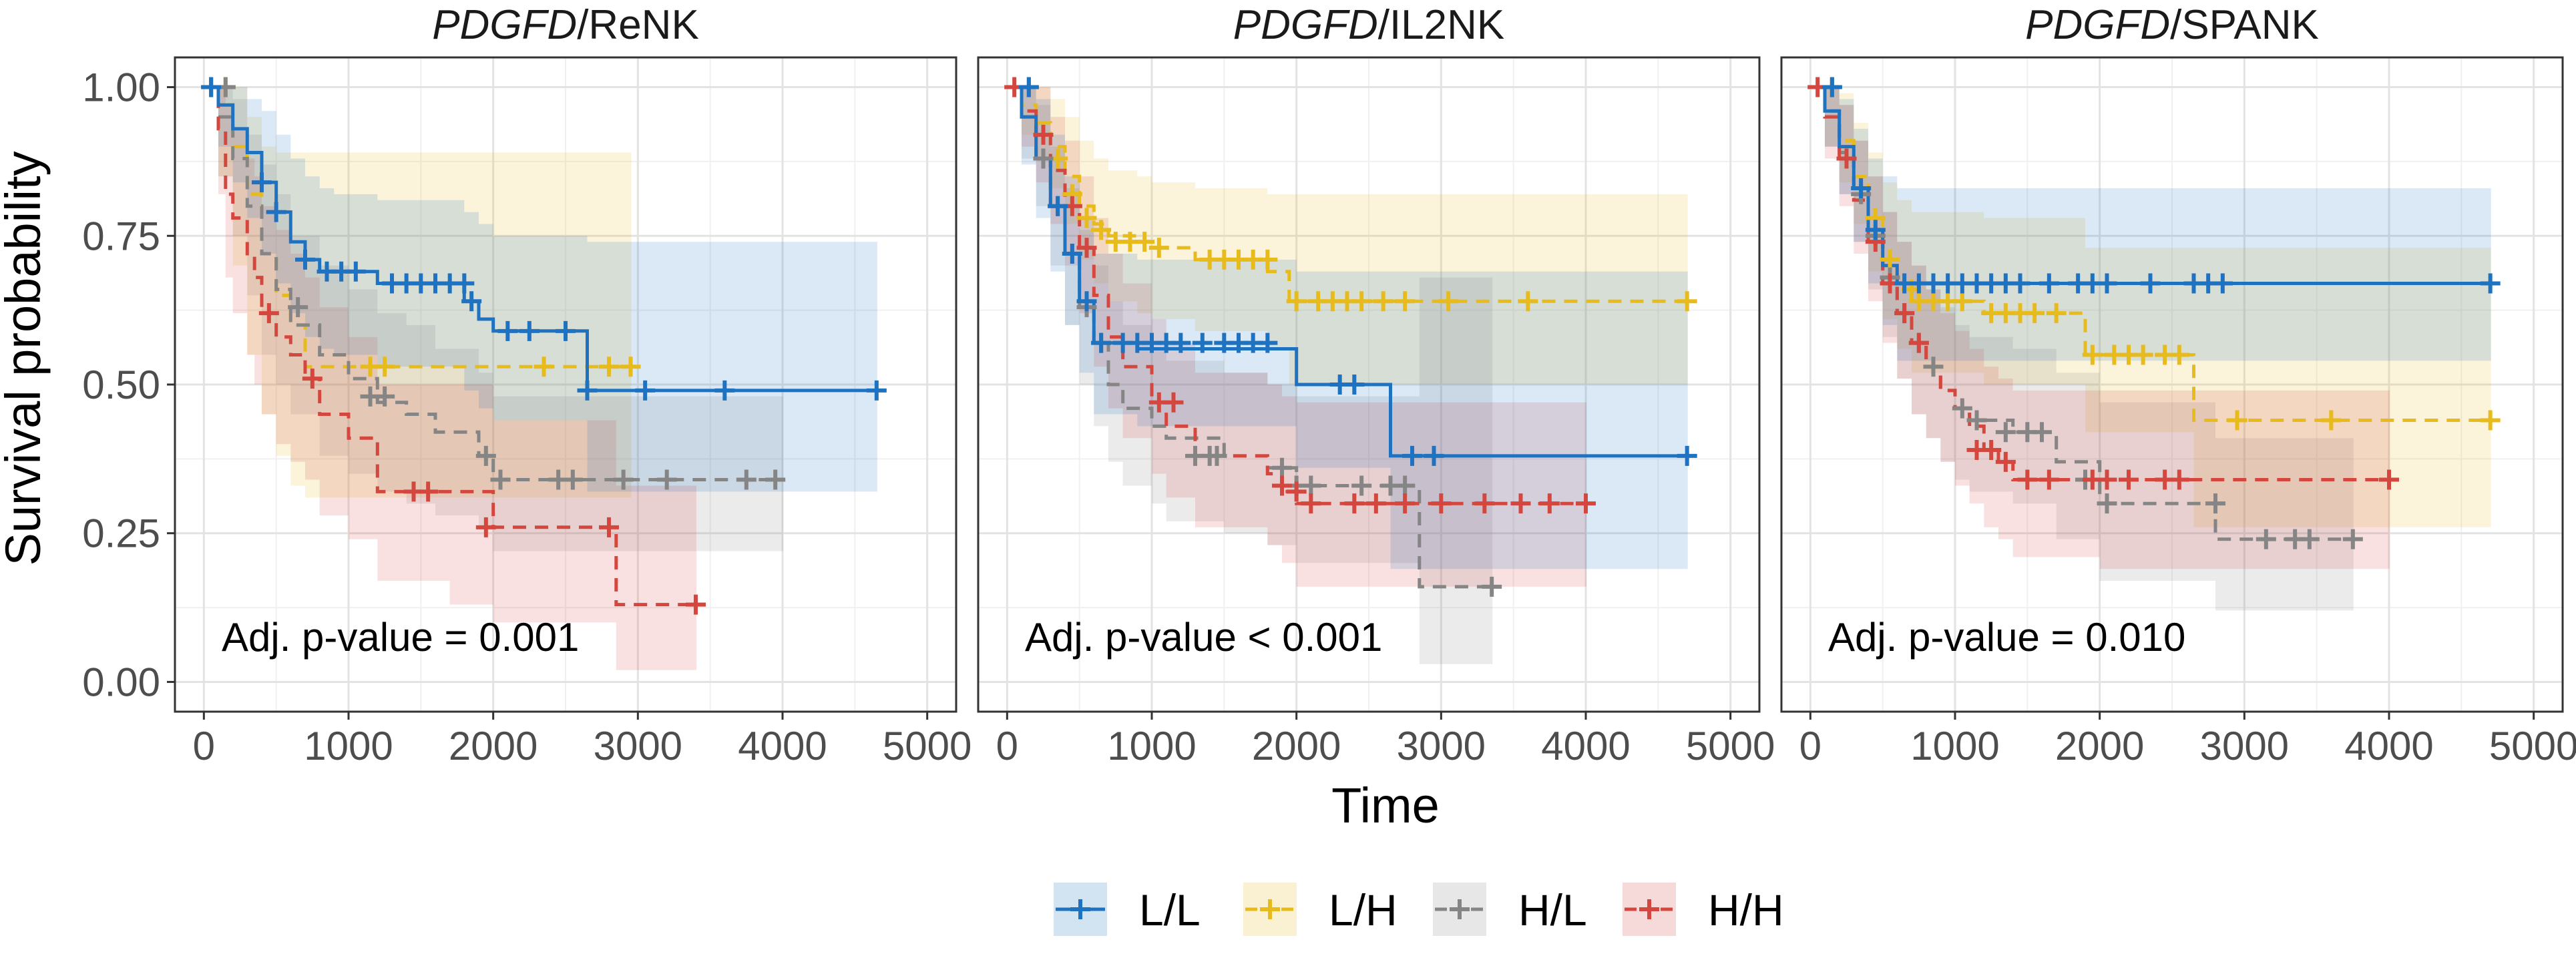  What do you see at coordinates (1703, 909) in the screenshot?
I see `legend-item-HH: H/H` at bounding box center [1703, 909].